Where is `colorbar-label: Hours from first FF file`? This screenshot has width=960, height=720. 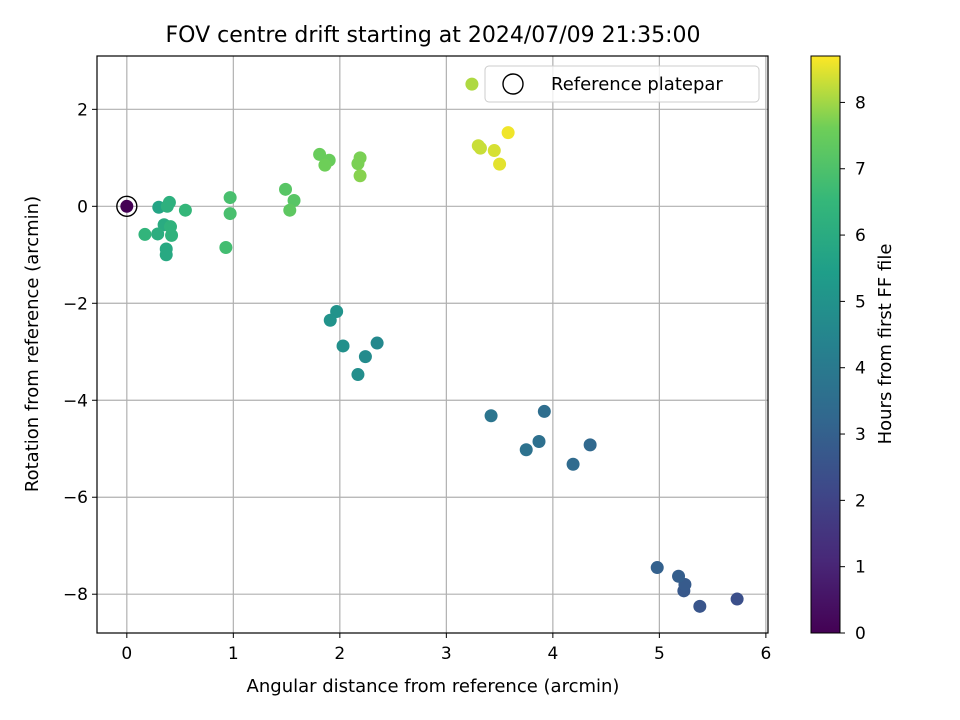
colorbar-label: Hours from first FF file is located at coordinates (885, 344).